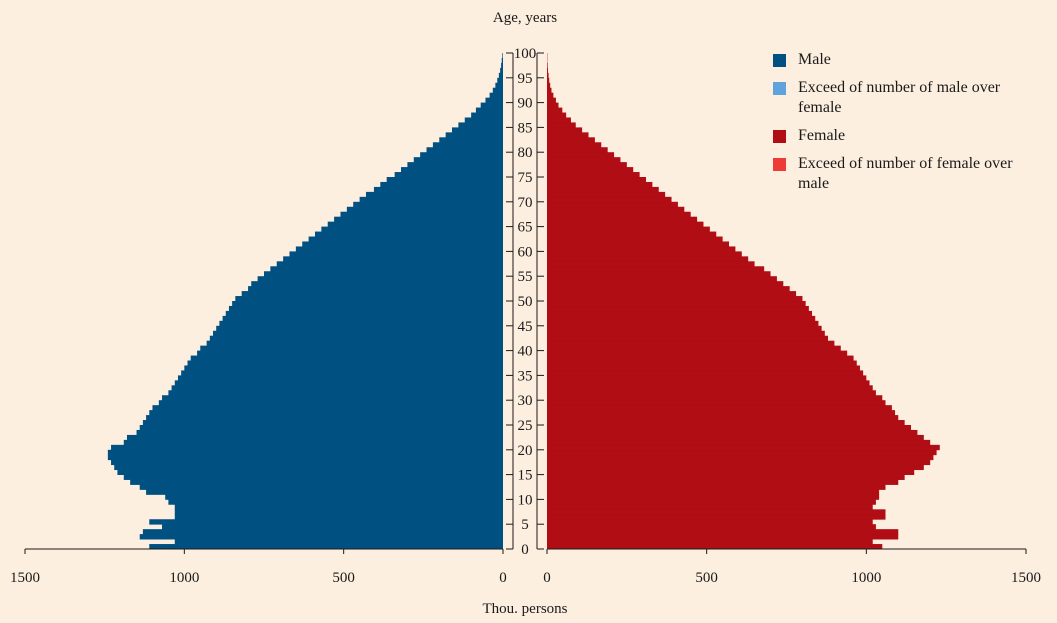  Describe the element at coordinates (525, 128) in the screenshot. I see `y-tick-label: 85` at that location.